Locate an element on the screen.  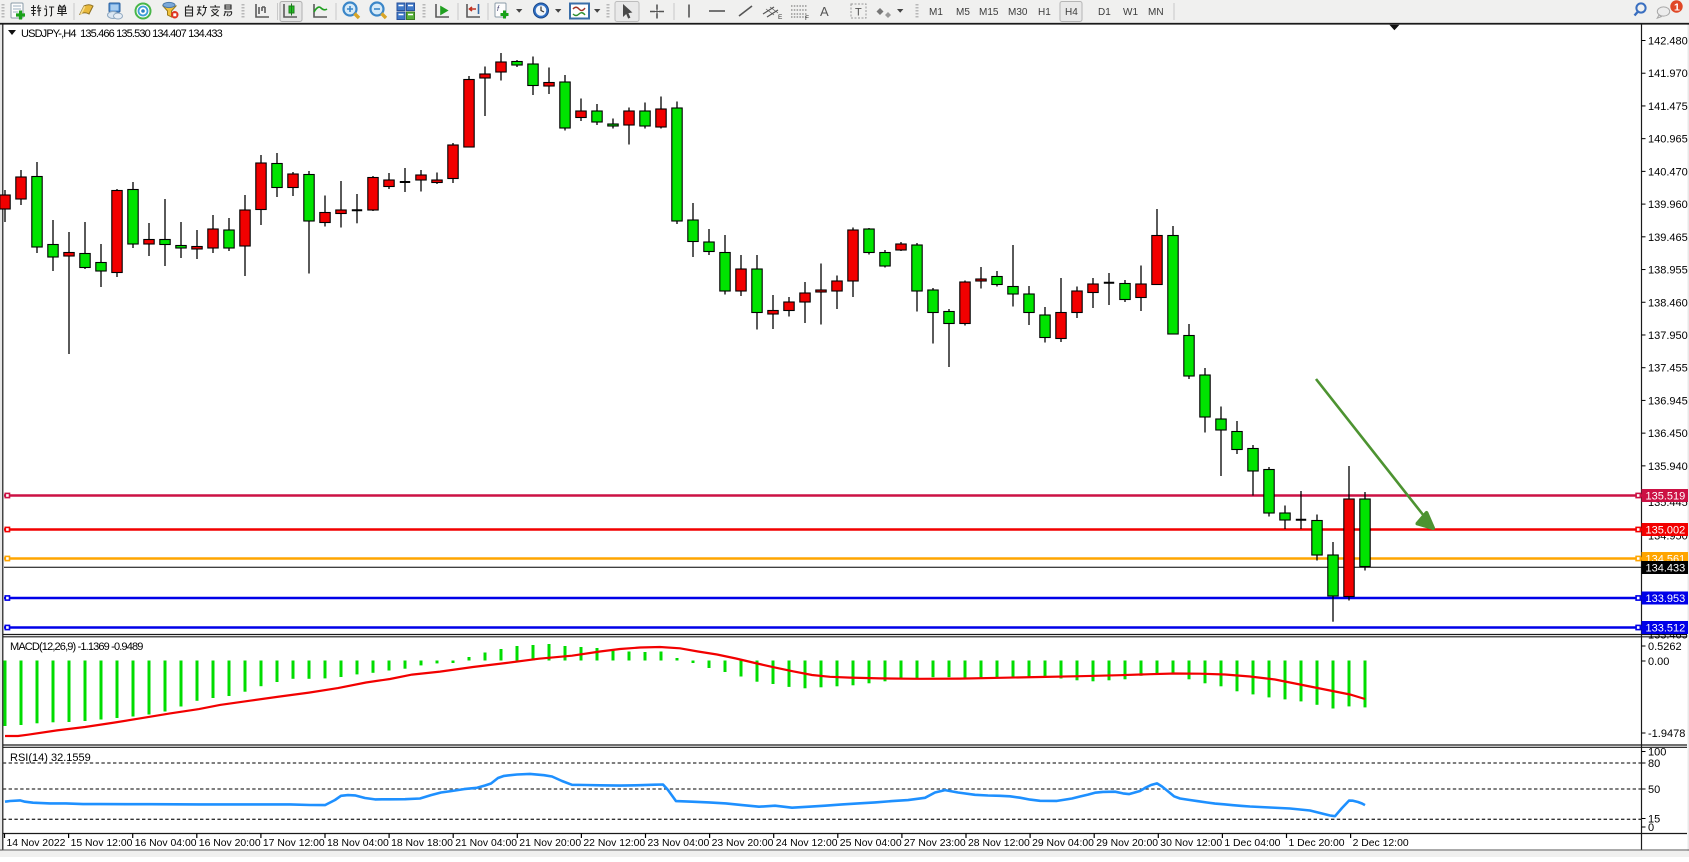
svg-text: M15 is located at coordinates (989, 12).